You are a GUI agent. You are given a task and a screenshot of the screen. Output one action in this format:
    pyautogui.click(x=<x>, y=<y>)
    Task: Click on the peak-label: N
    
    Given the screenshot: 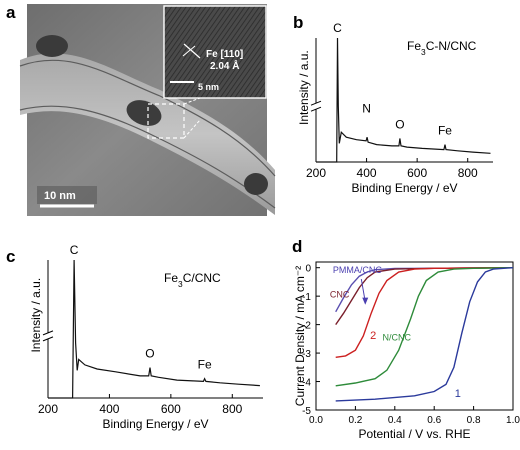 What is the action you would take?
    pyautogui.click(x=366, y=108)
    